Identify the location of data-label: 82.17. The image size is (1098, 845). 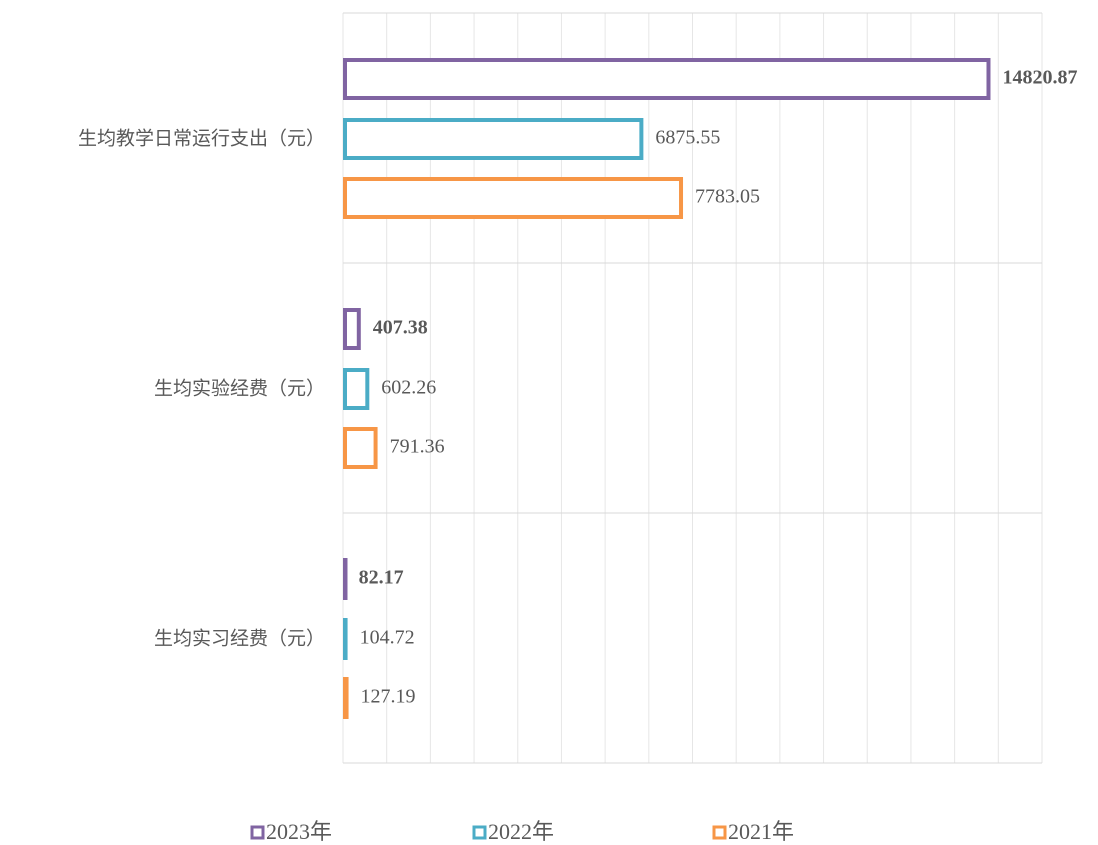
(381, 578).